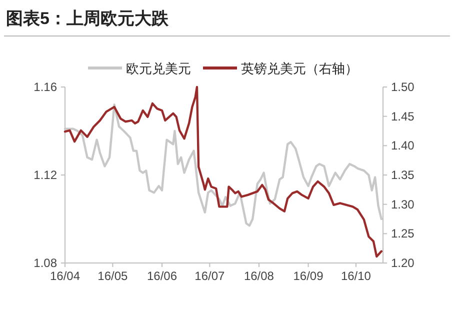 This screenshot has width=454, height=331. Describe the element at coordinates (259, 276) in the screenshot. I see `x-tick-label: 16/08` at that location.